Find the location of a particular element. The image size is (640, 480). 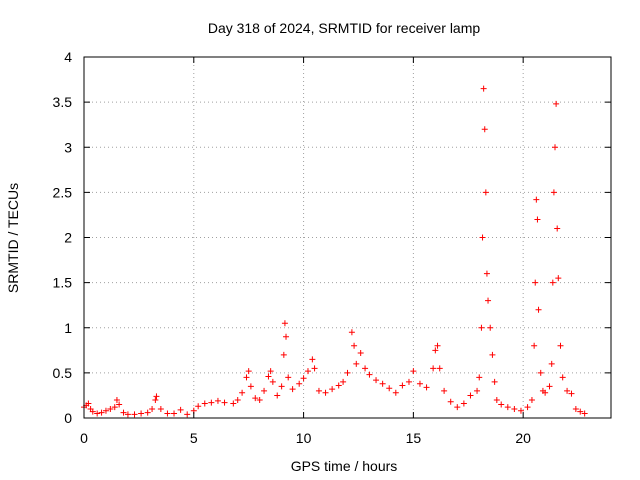

x-tick-label: 20 is located at coordinates (523, 438).